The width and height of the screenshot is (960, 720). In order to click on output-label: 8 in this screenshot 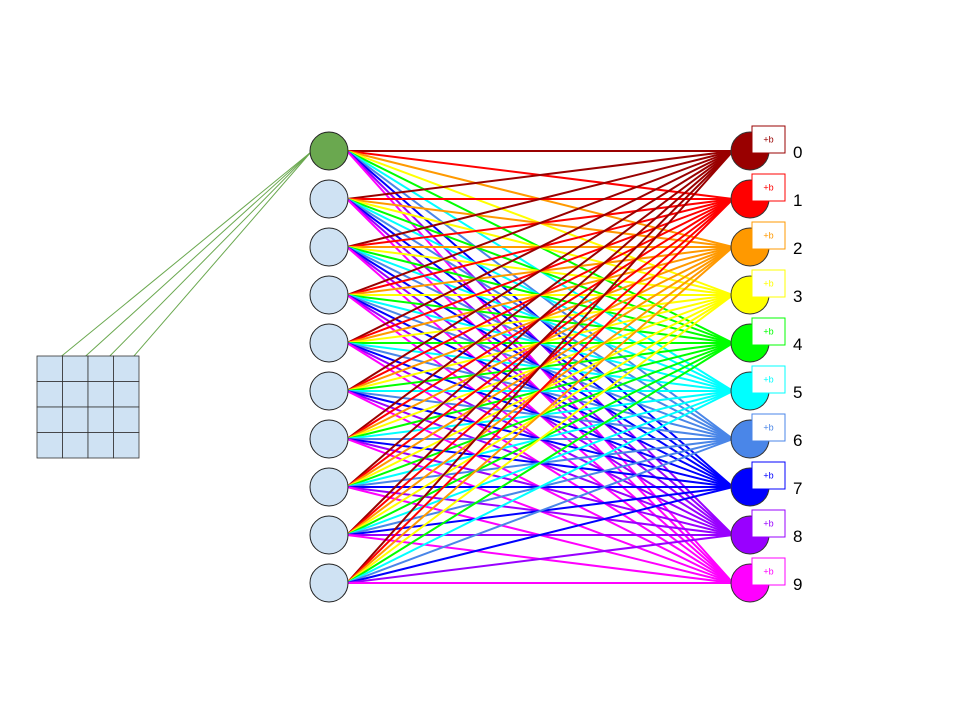, I will do `click(797, 536)`.